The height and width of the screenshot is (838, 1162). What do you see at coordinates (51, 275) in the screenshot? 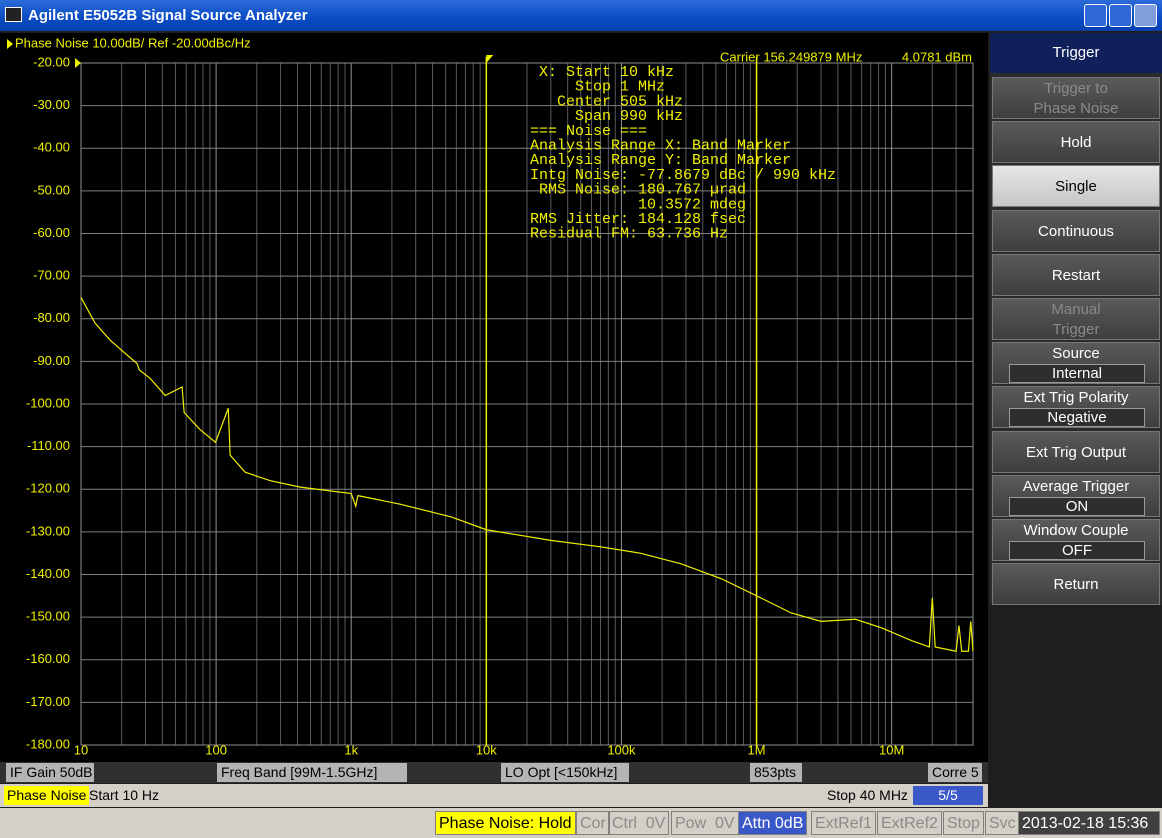
I see `y-tick-label: -70.00` at bounding box center [51, 275].